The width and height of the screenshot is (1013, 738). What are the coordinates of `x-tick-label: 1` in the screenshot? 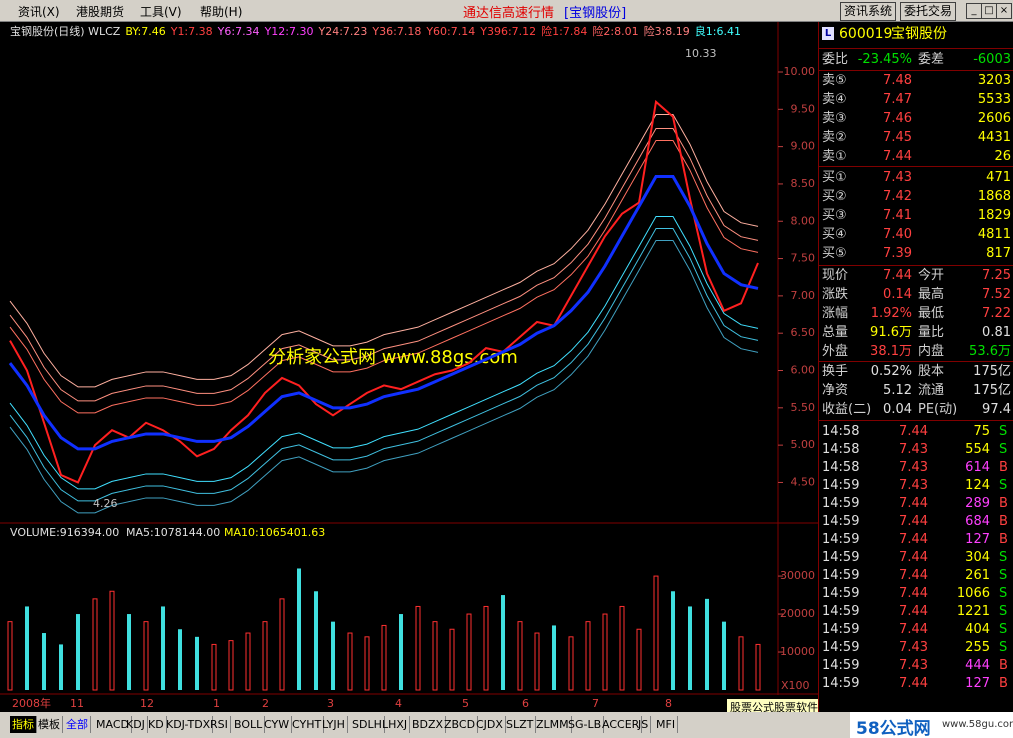 It's located at (216, 703).